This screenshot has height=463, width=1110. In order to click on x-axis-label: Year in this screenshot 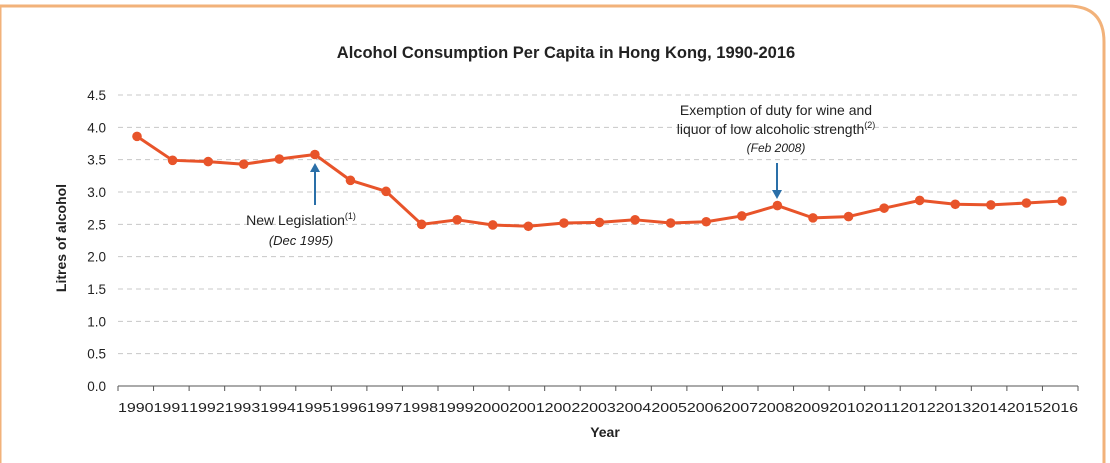, I will do `click(605, 432)`.